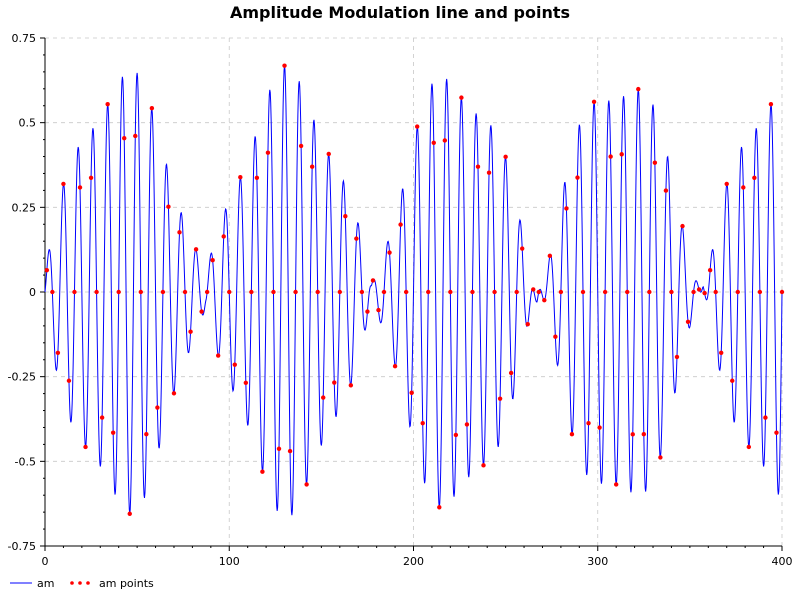 The height and width of the screenshot is (600, 800). What do you see at coordinates (24, 38) in the screenshot?
I see `y-tick-label: 0.75` at bounding box center [24, 38].